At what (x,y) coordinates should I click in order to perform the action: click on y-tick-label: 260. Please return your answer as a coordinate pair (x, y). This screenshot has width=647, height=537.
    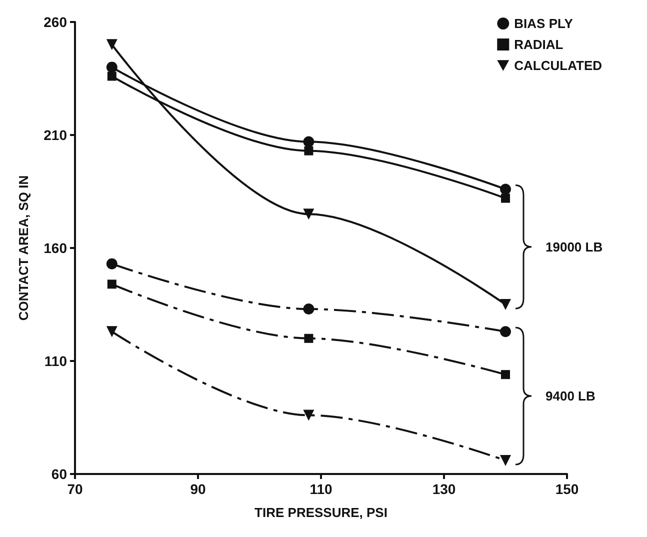
    Looking at the image, I should click on (56, 22).